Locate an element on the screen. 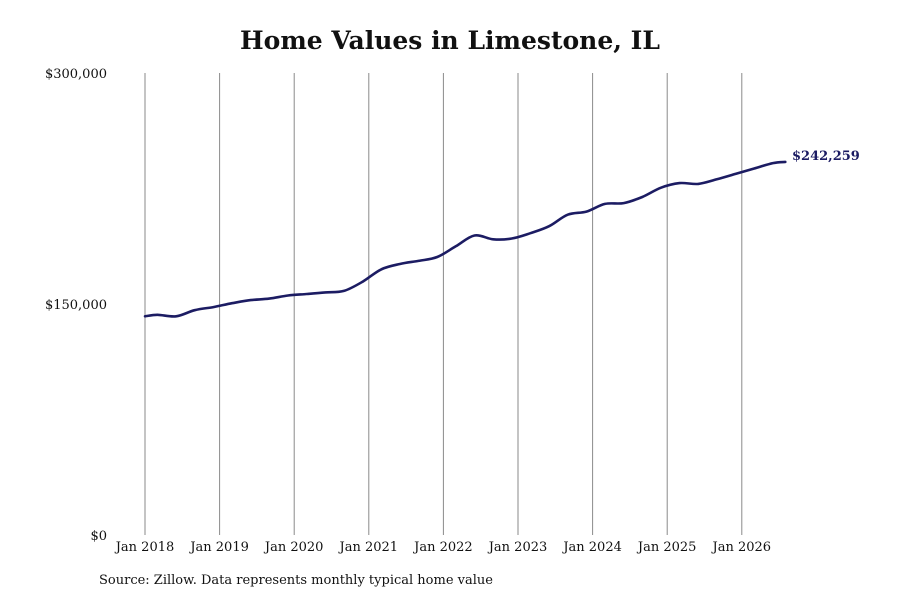 Image resolution: width=900 pixels, height=600 pixels. y-tick-label: $150,000 is located at coordinates (76, 305).